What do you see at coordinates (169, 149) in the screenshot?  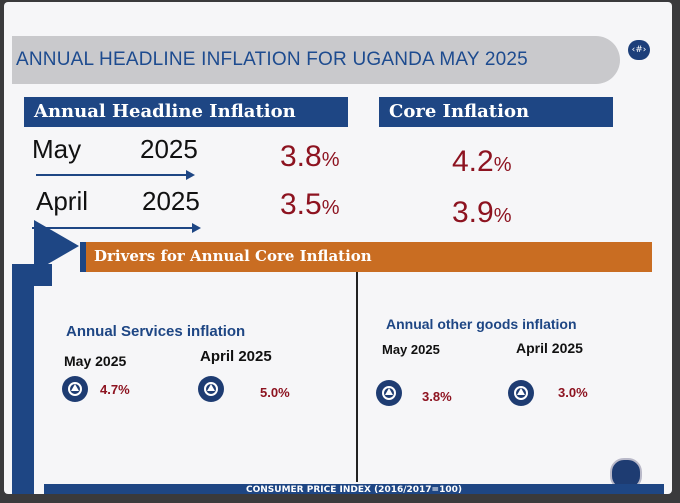 I see `row-year-may: 2025` at bounding box center [169, 149].